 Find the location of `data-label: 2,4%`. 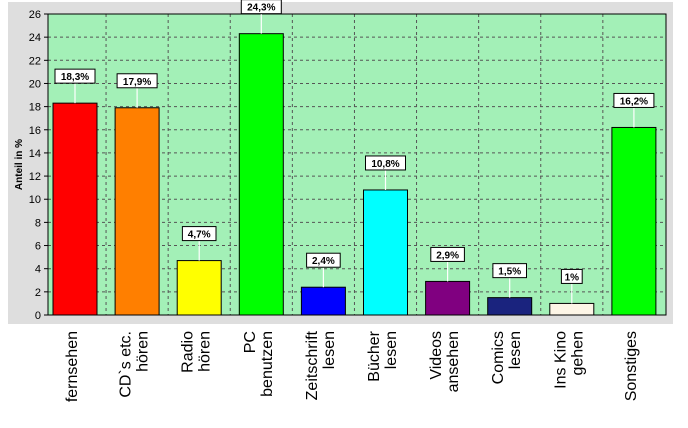

data-label: 2,4% is located at coordinates (323, 261).